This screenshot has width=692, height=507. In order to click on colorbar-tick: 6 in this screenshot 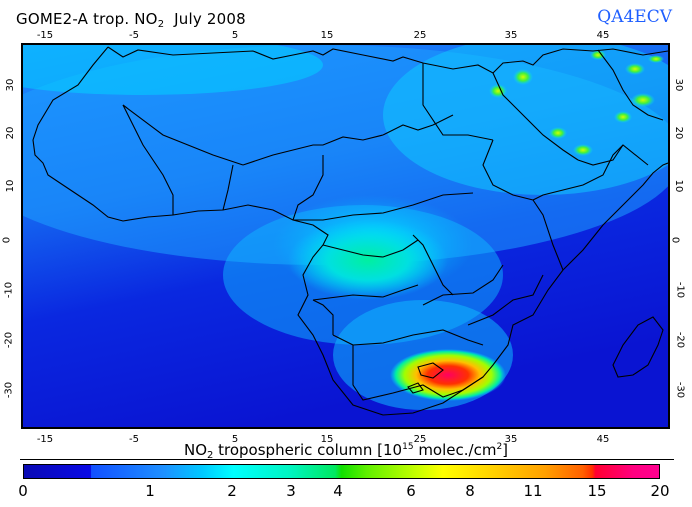, I will do `click(411, 491)`.